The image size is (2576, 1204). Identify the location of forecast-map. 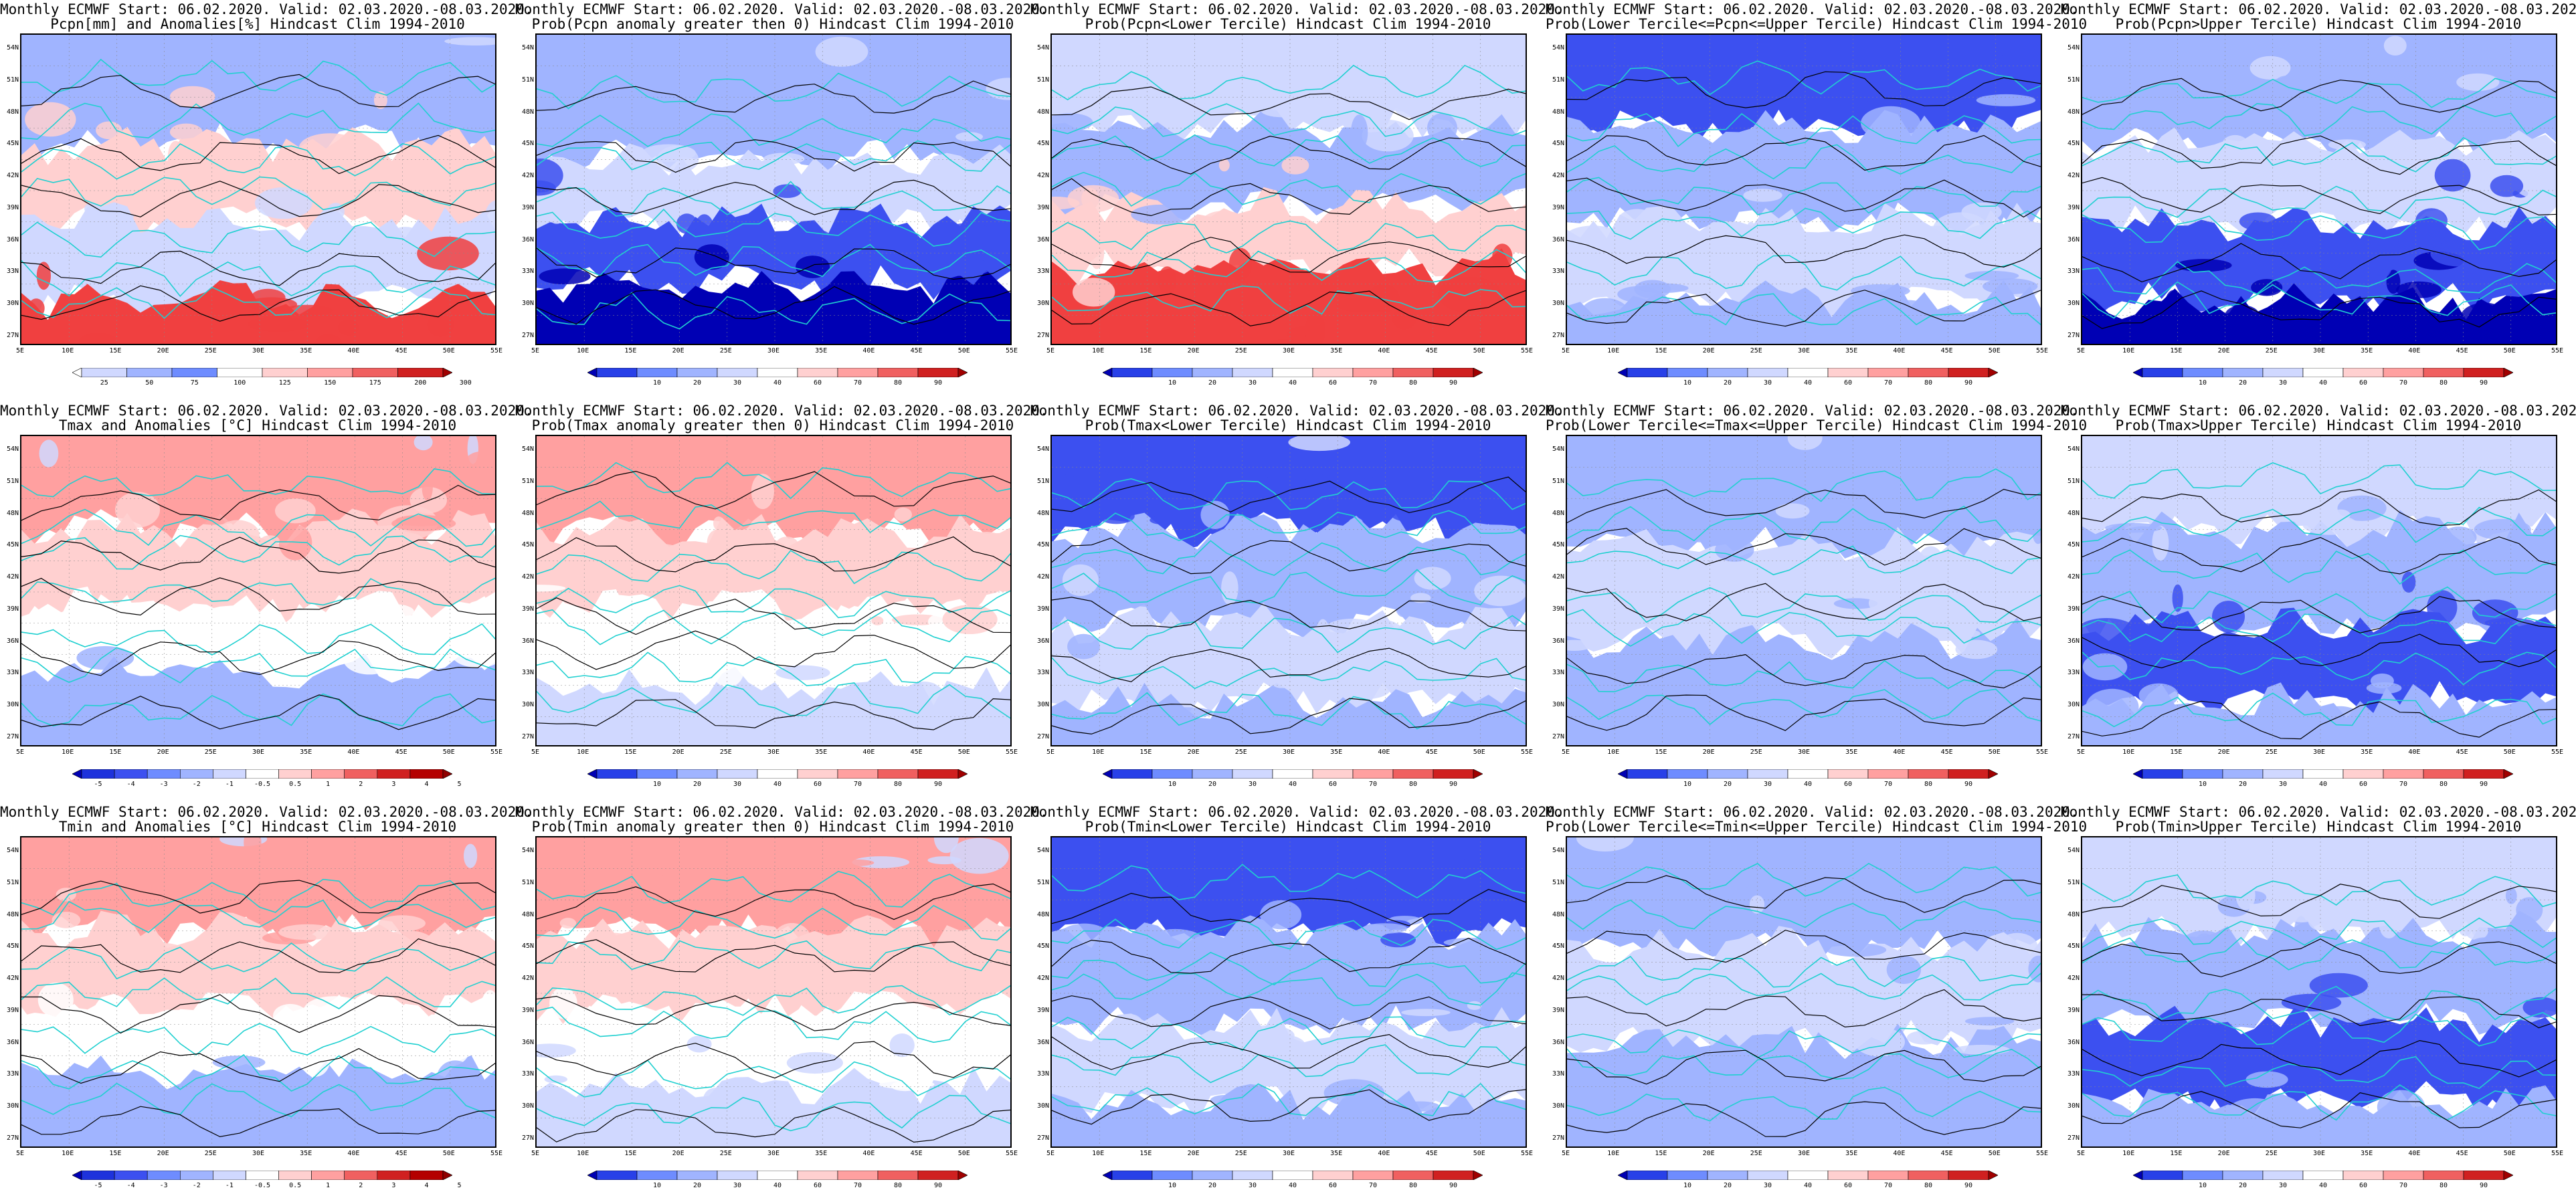
(1288, 992).